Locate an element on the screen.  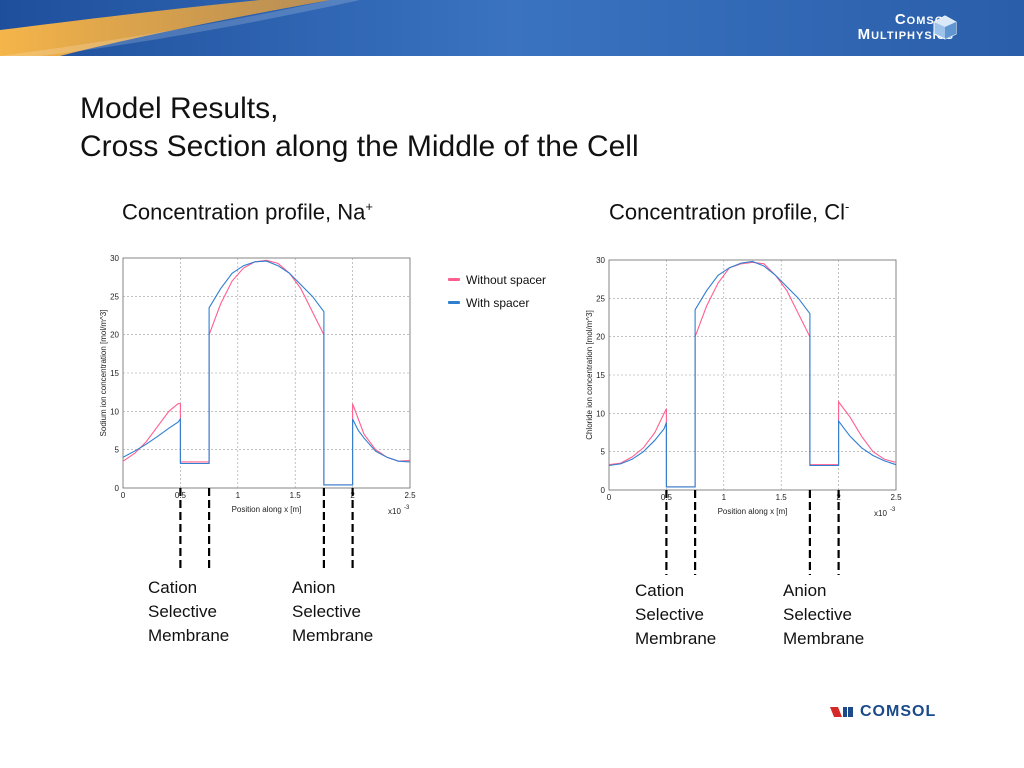
left-chart-subtitle: Concentration profile, Na+ is located at coordinates (247, 212).